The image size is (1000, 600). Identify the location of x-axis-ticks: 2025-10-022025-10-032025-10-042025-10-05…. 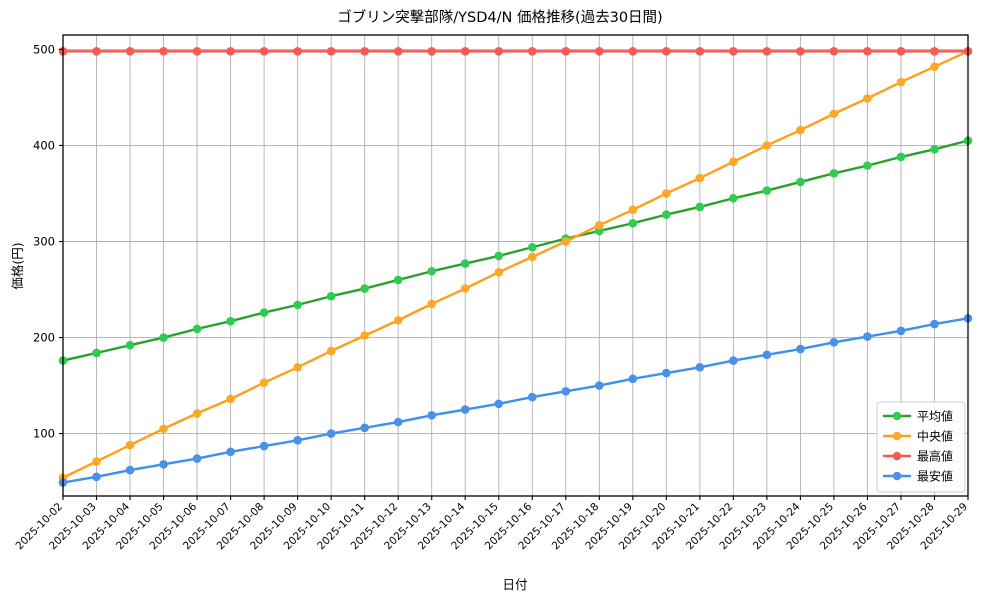
(491, 524).